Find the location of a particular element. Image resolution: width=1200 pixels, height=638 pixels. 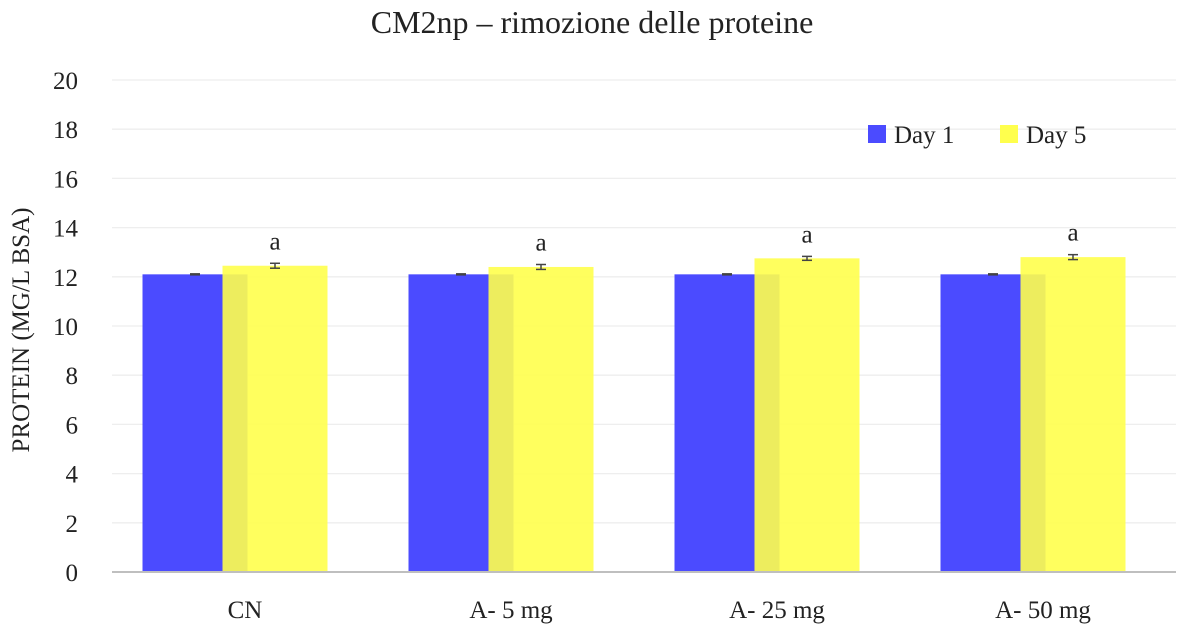

y-tick-label: 2 is located at coordinates (72, 524).